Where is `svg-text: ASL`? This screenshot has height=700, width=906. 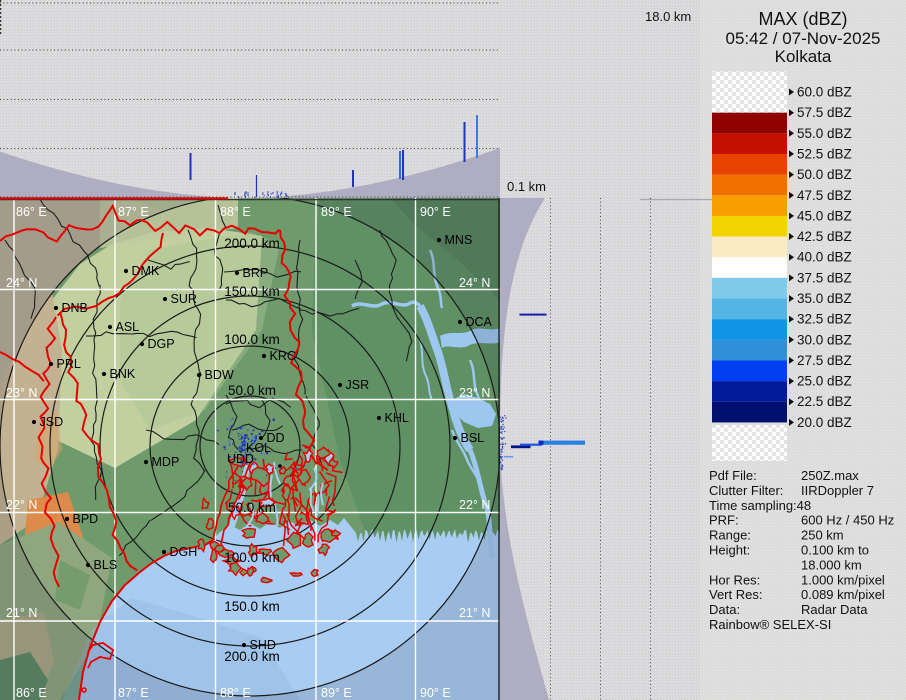 svg-text: ASL is located at coordinates (128, 327).